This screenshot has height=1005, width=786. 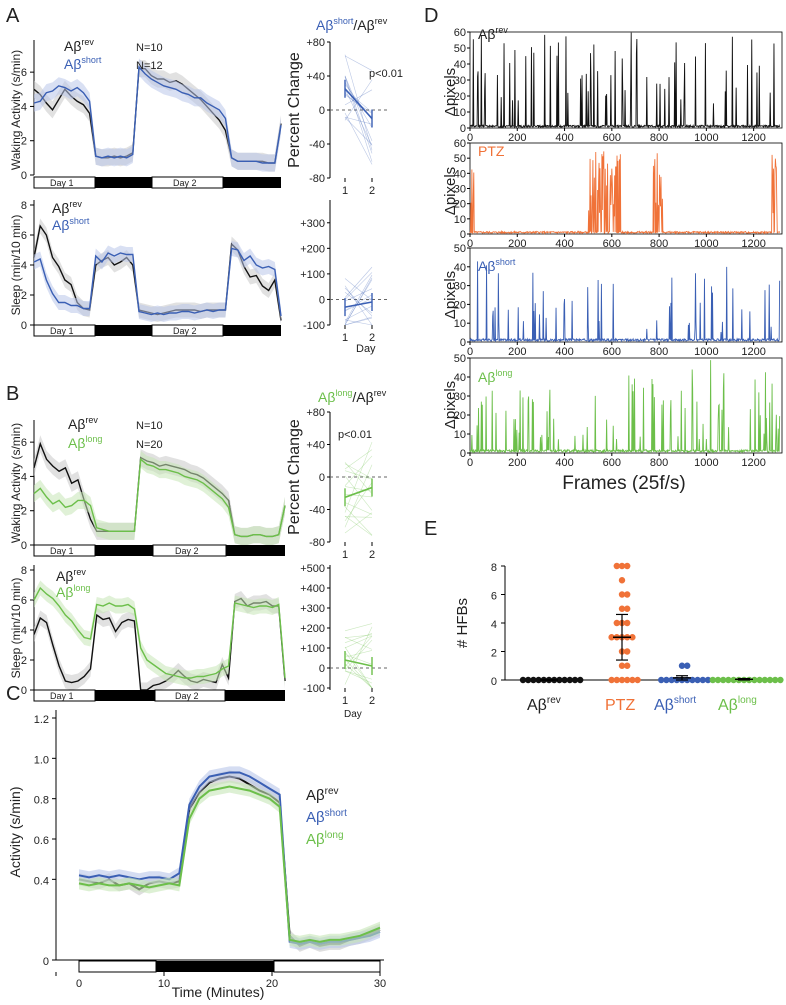 I want to click on y-tick-label: +80, so click(x=315, y=43).